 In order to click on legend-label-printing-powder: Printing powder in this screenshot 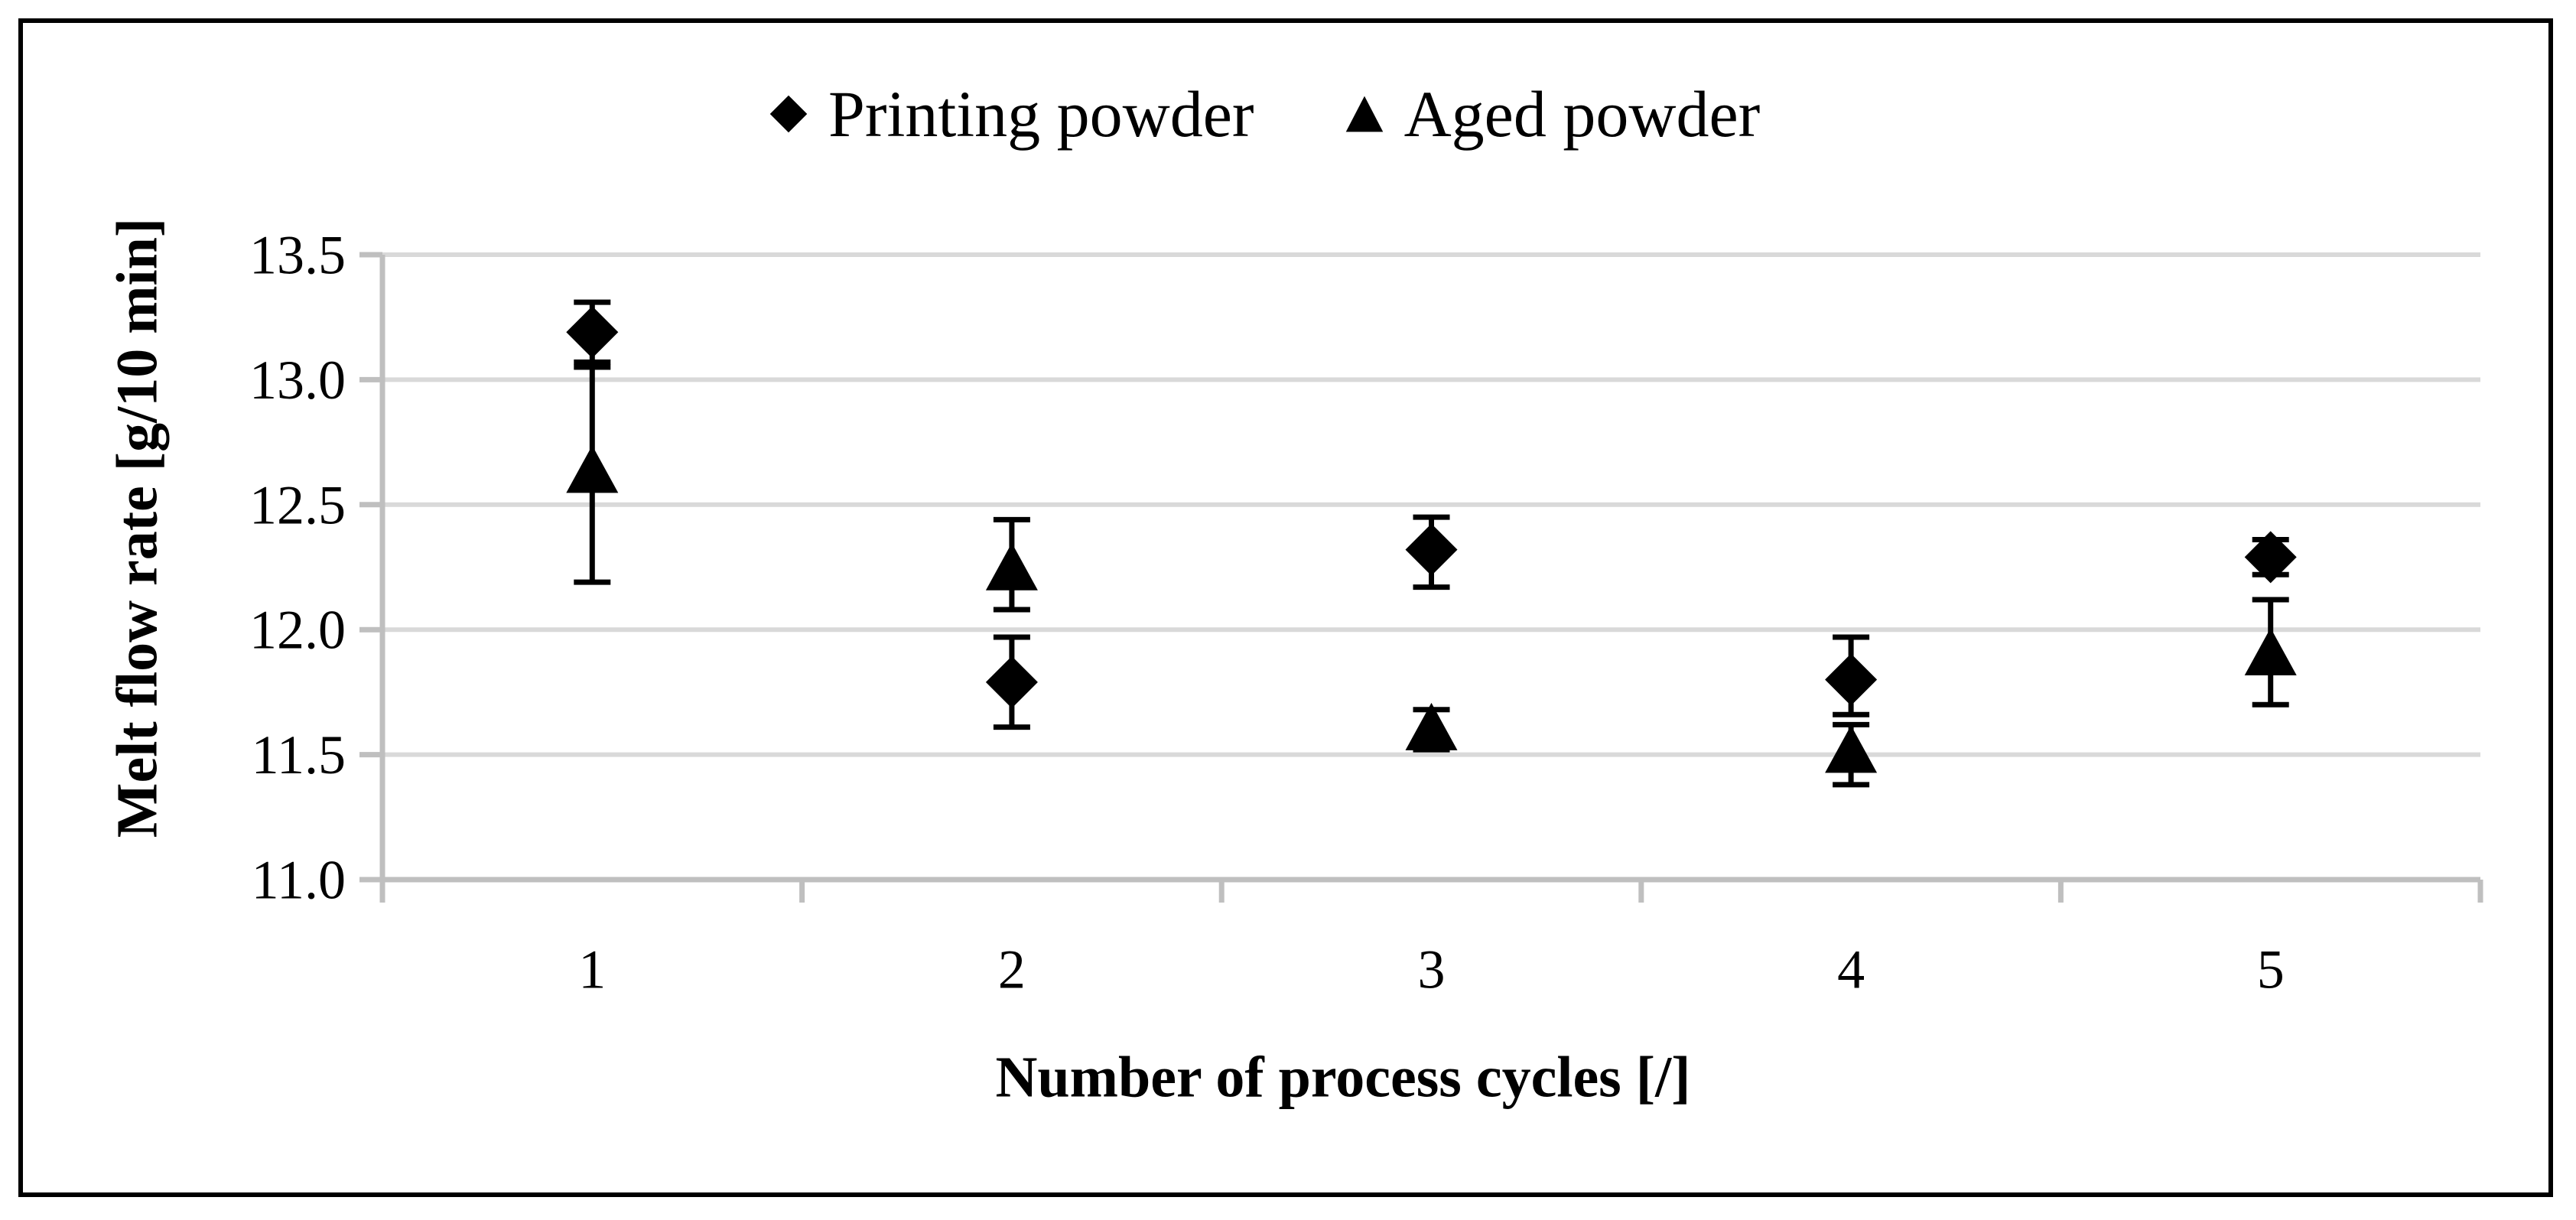, I will do `click(1041, 114)`.